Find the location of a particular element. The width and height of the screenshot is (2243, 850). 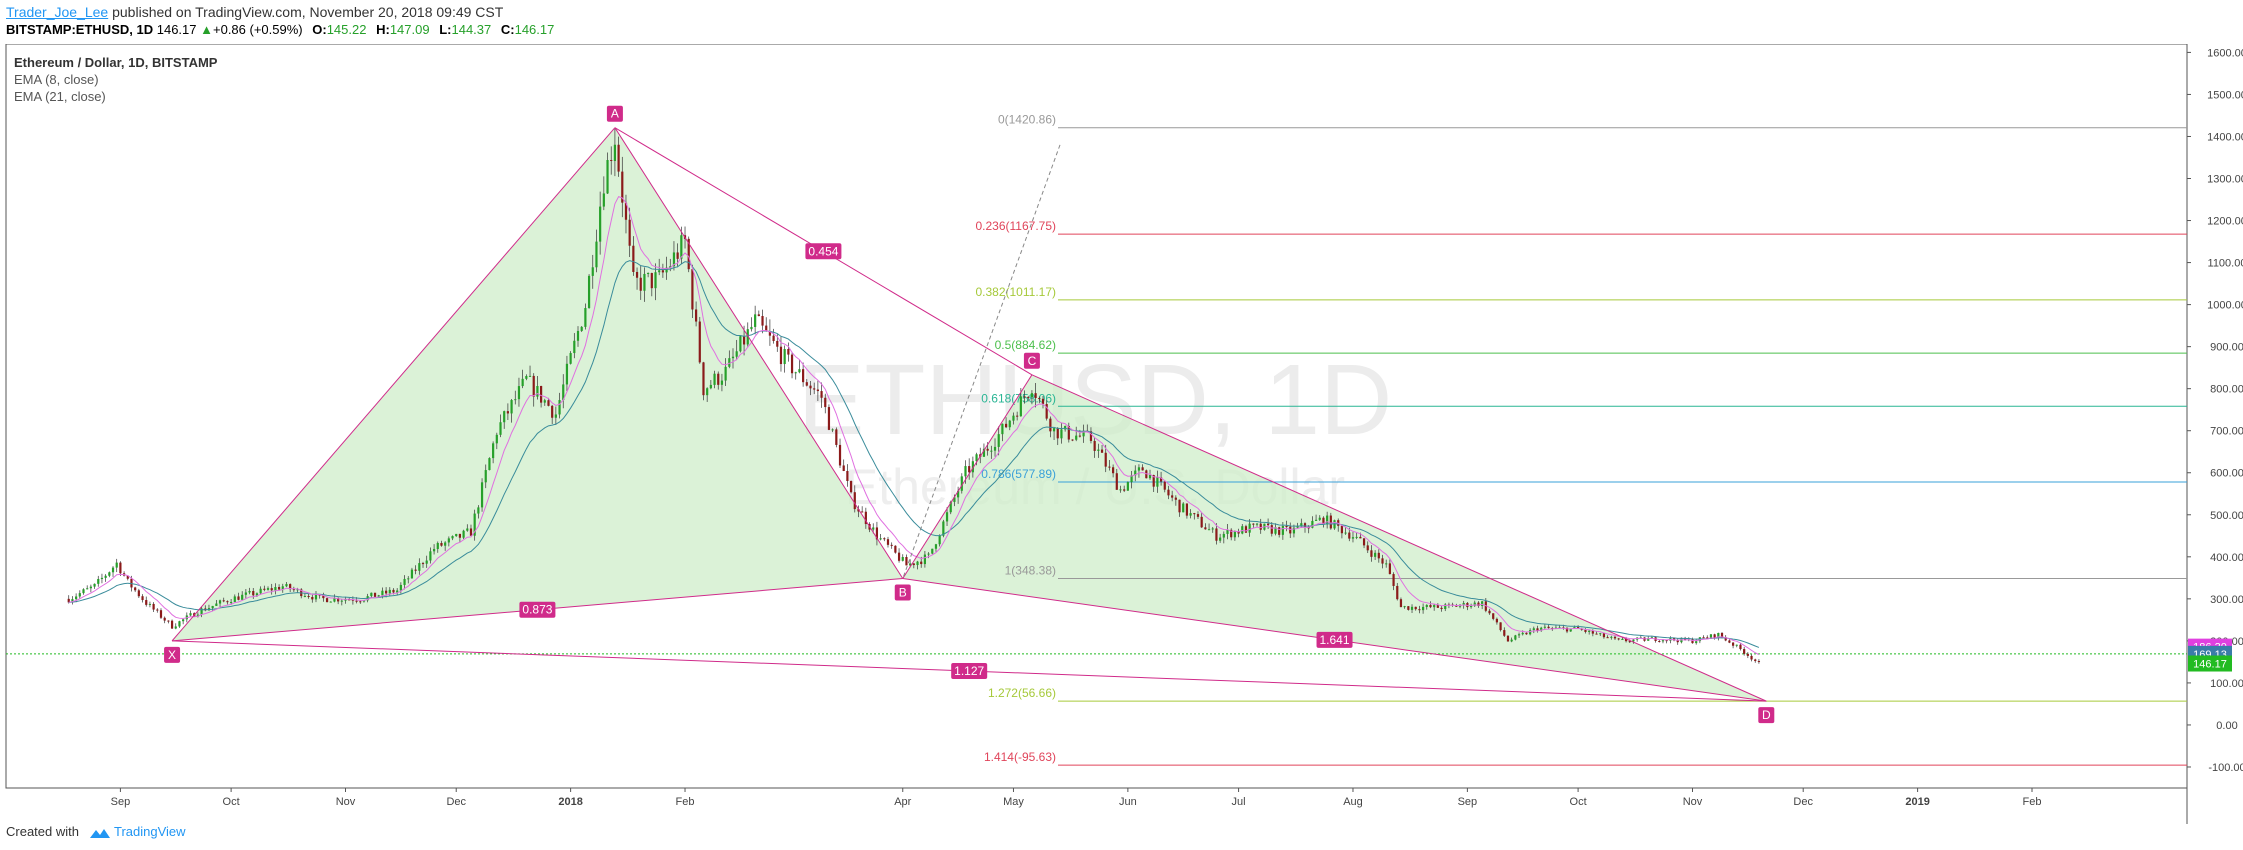

tradingview-logo-icon is located at coordinates (99, 833).